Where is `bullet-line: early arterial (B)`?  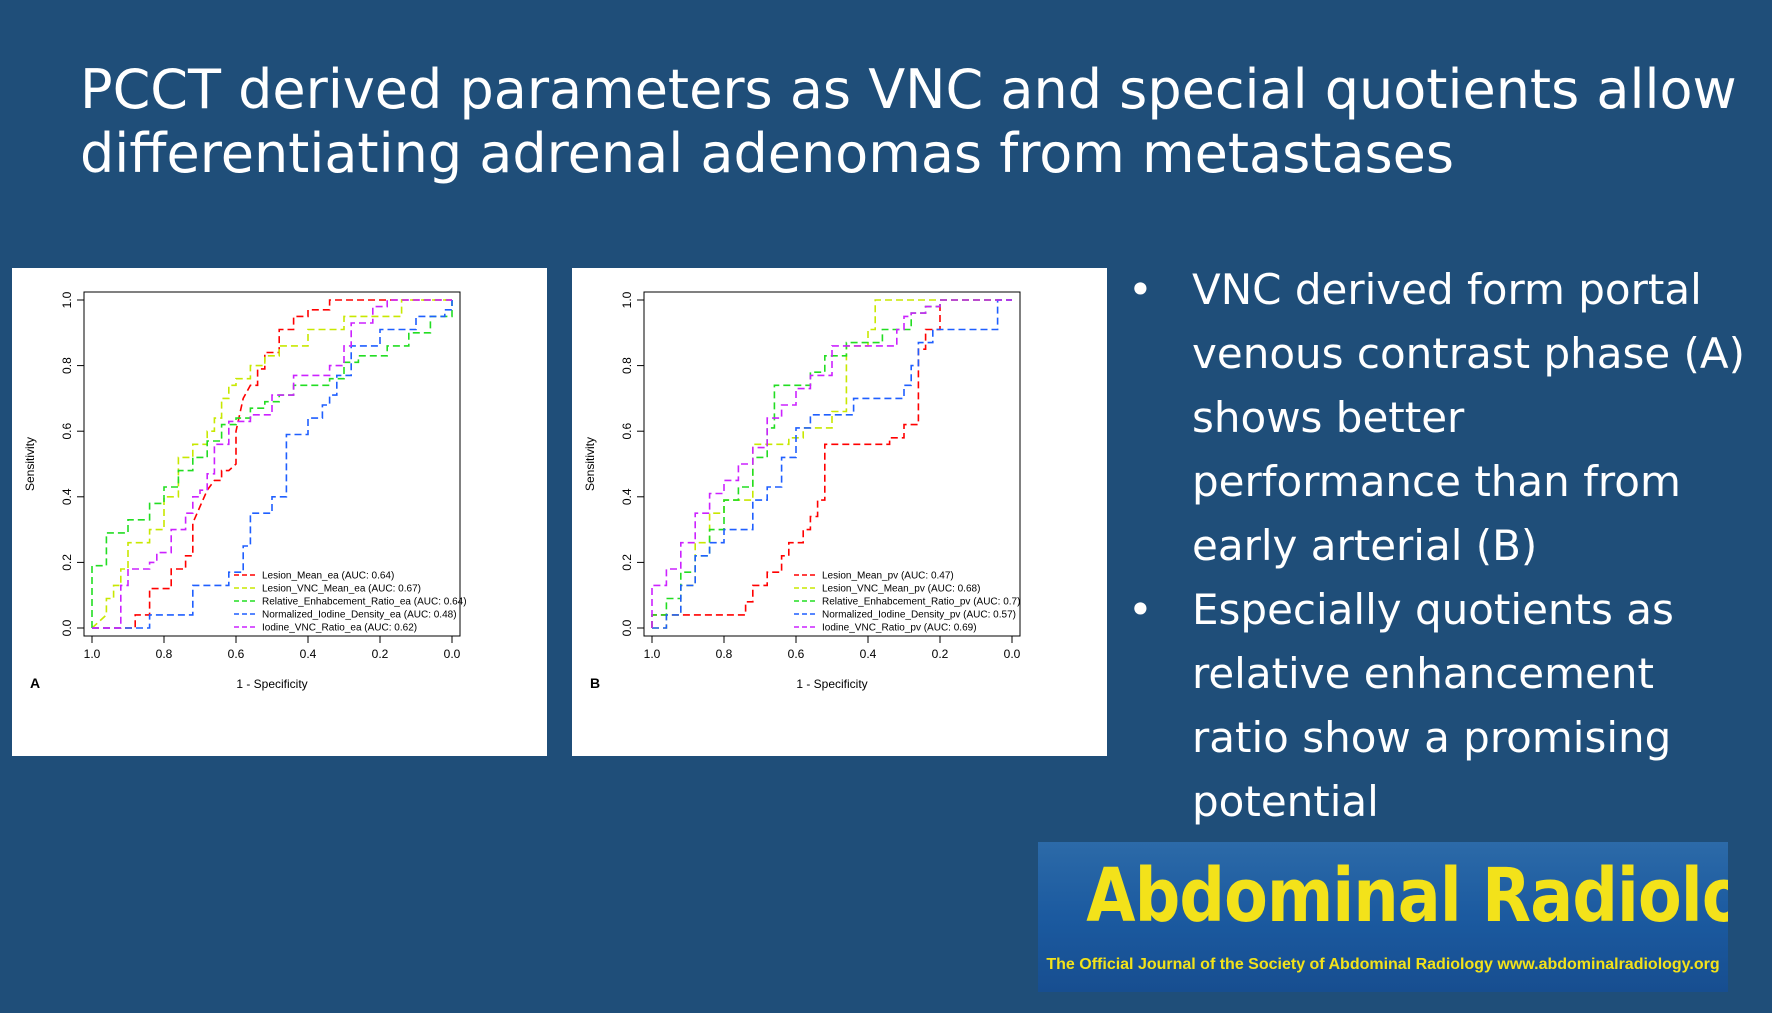
bullet-line: early arterial (B) is located at coordinates (1365, 545).